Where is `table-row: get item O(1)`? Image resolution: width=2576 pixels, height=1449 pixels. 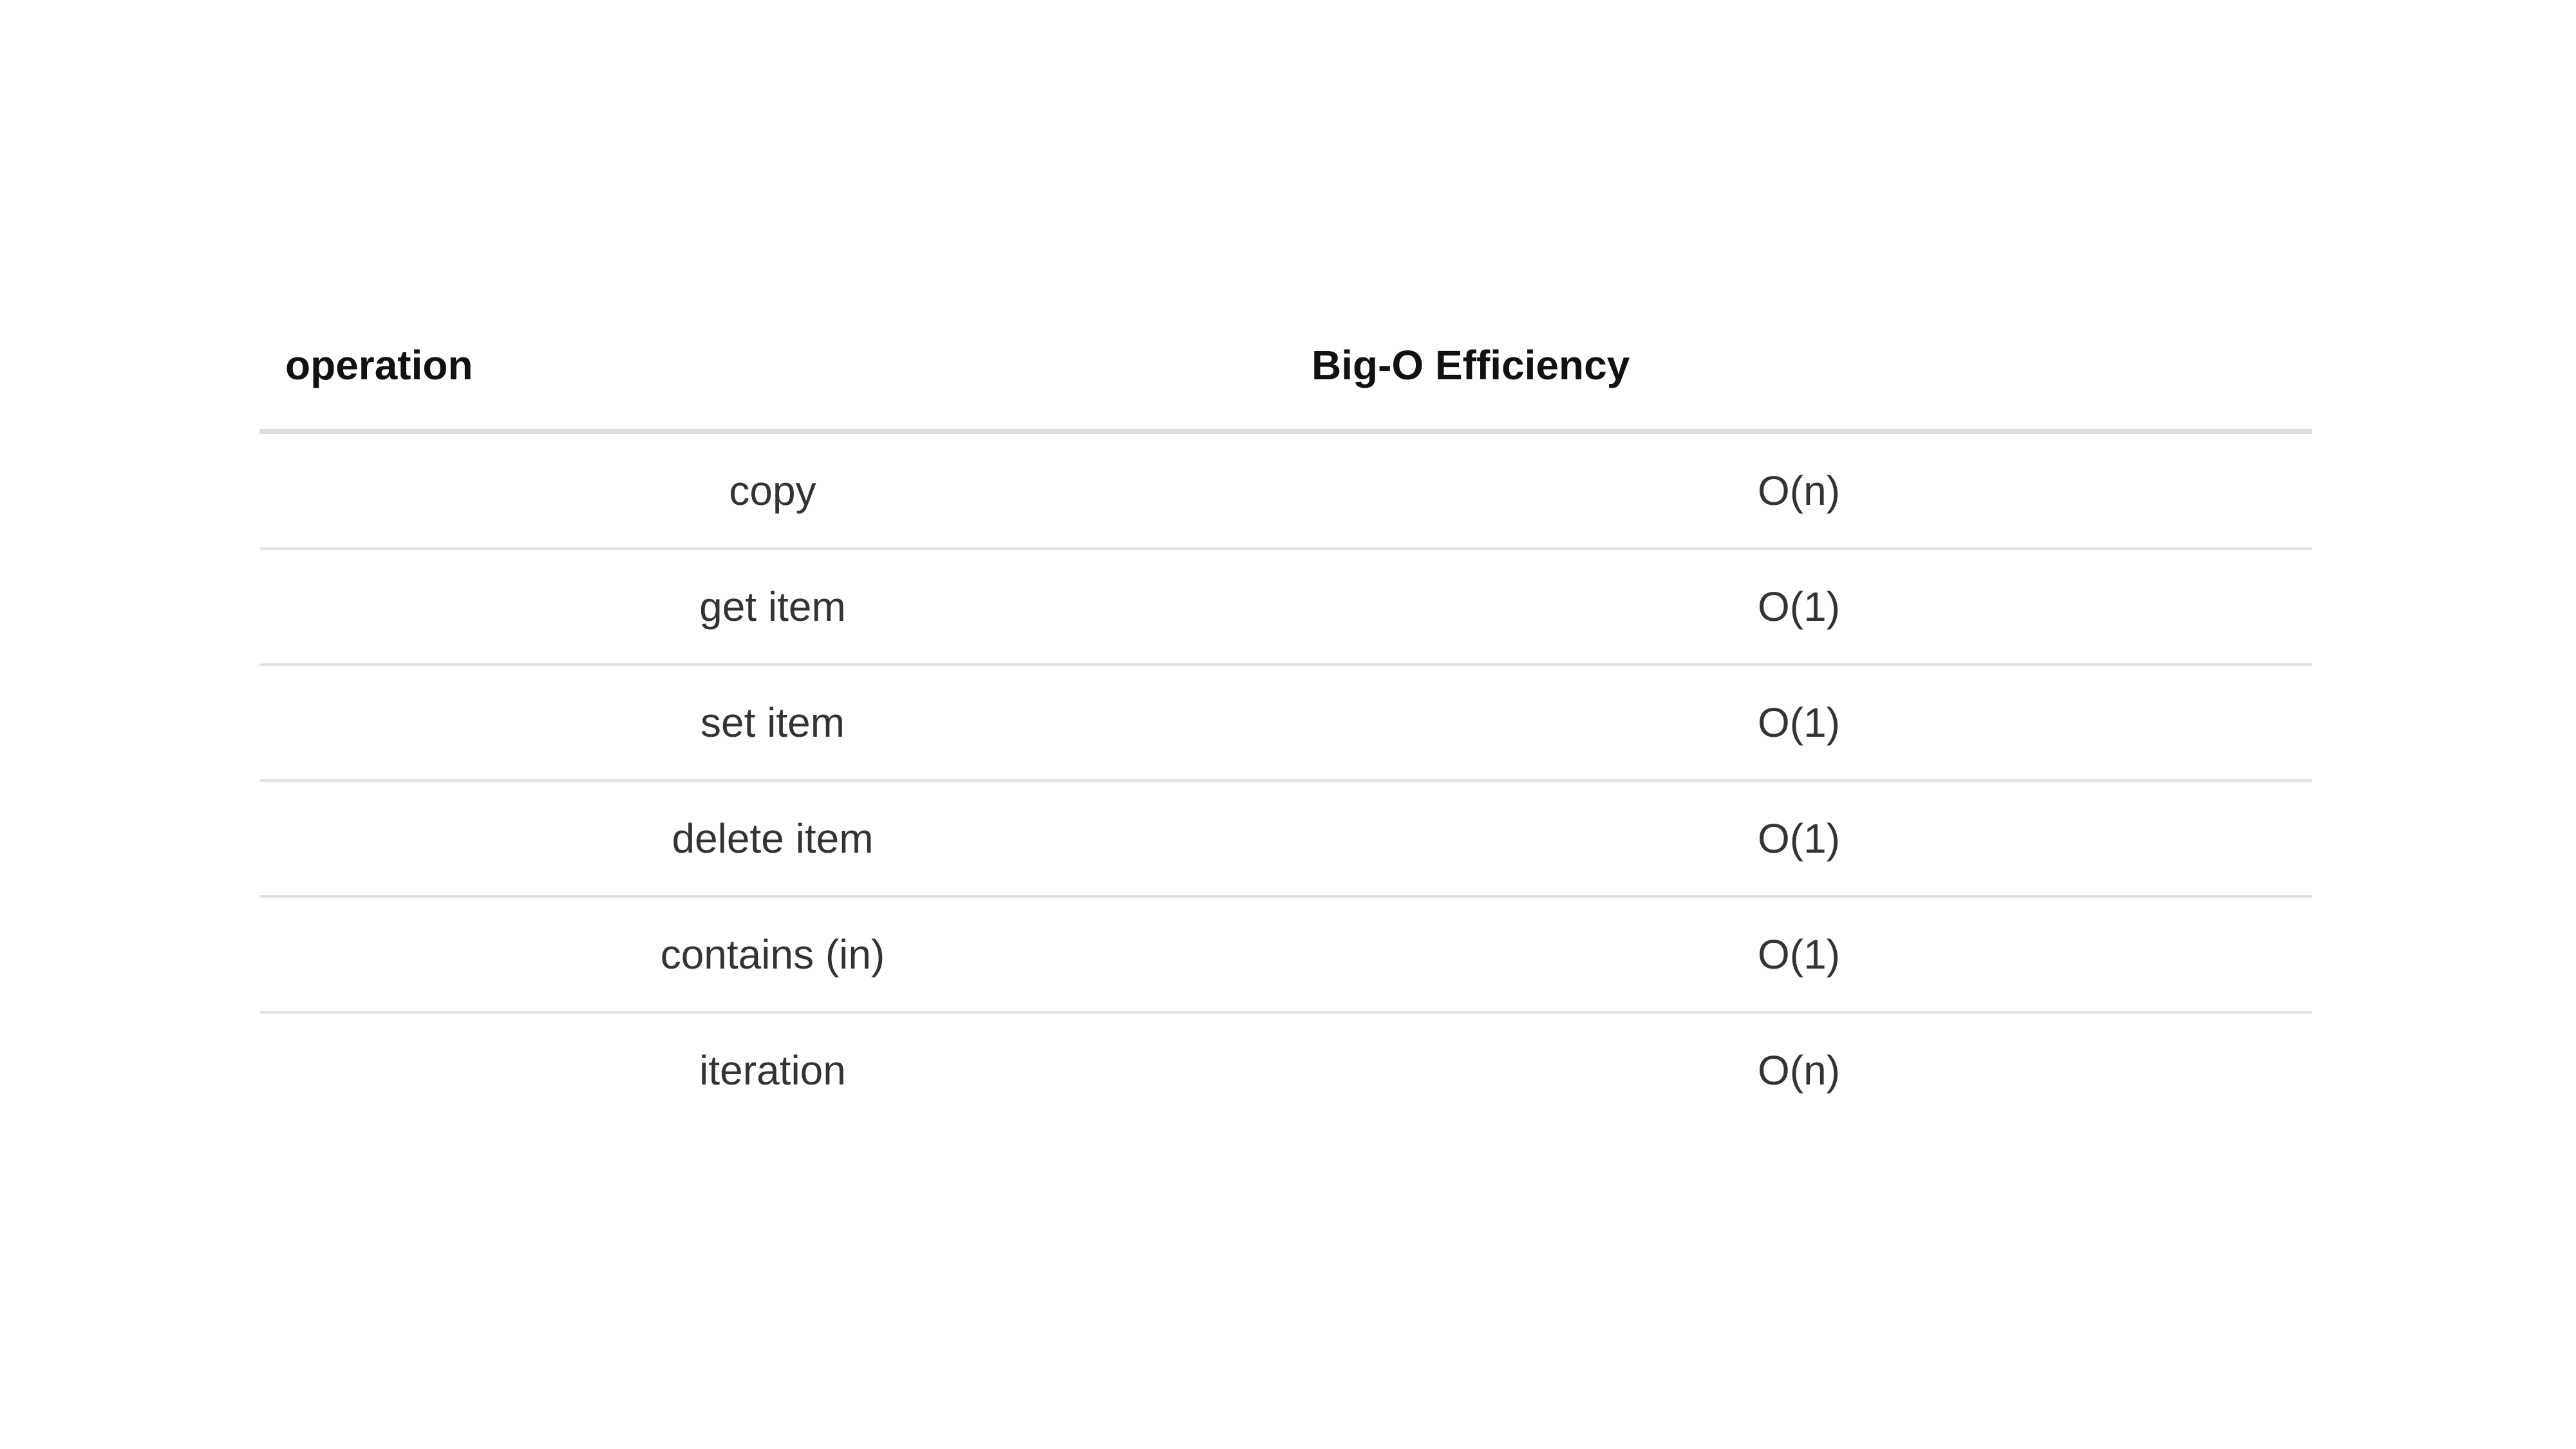 table-row: get item O(1) is located at coordinates (1285, 607).